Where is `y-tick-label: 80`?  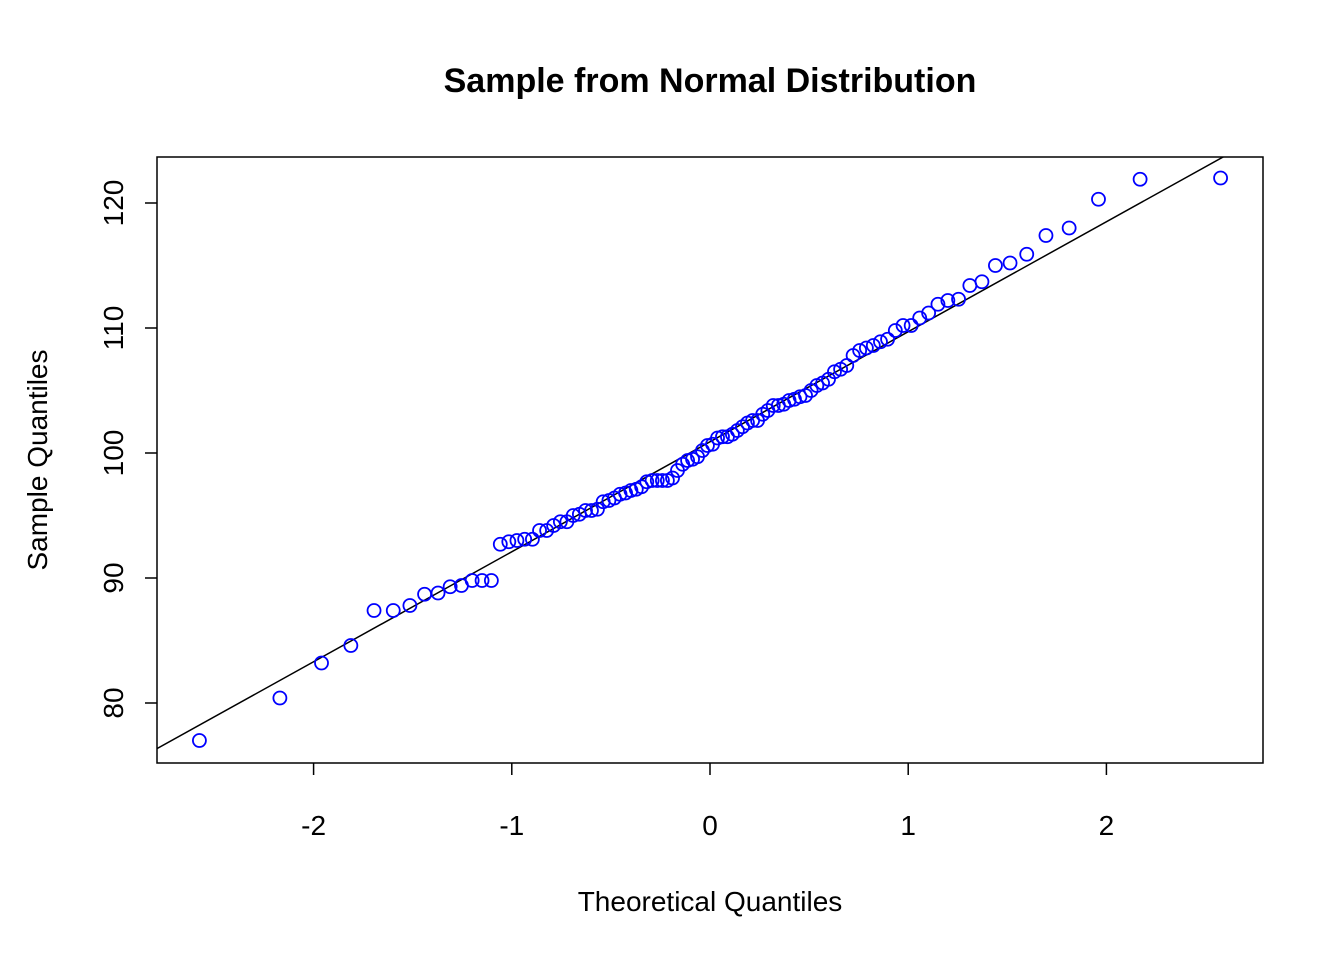
y-tick-label: 80 is located at coordinates (113, 702).